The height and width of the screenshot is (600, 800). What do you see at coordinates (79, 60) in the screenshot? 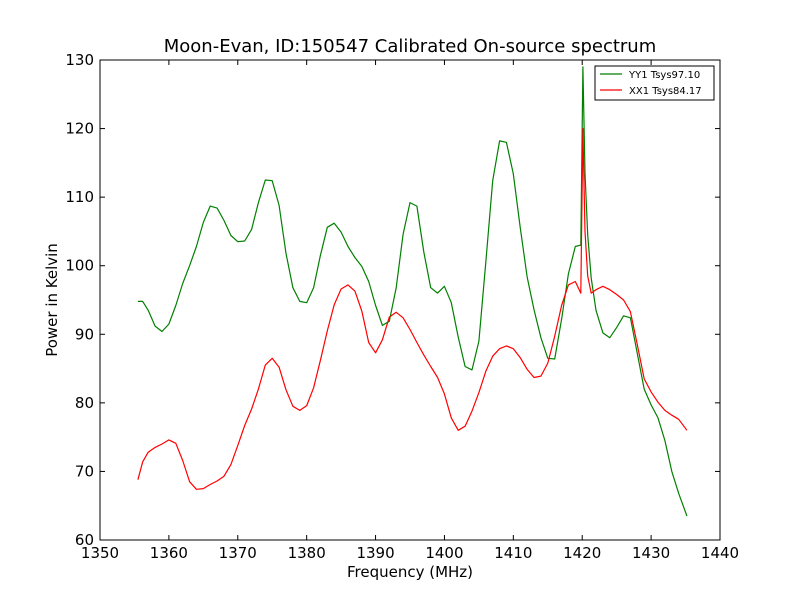
I see `y-tick-label: 130` at bounding box center [79, 60].